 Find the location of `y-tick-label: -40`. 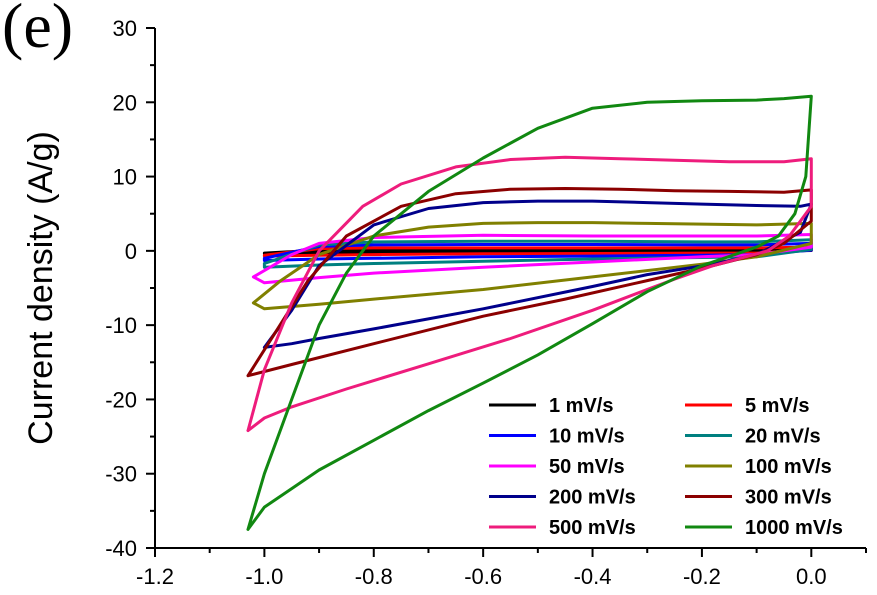

y-tick-label: -40 is located at coordinates (121, 548).